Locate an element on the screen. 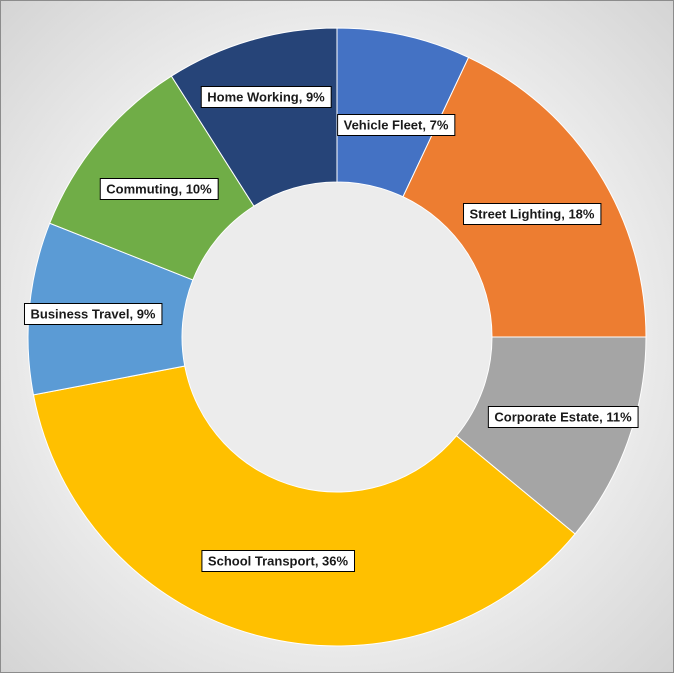  data-label-street-lighting: Street Lighting, 18% is located at coordinates (532, 214).